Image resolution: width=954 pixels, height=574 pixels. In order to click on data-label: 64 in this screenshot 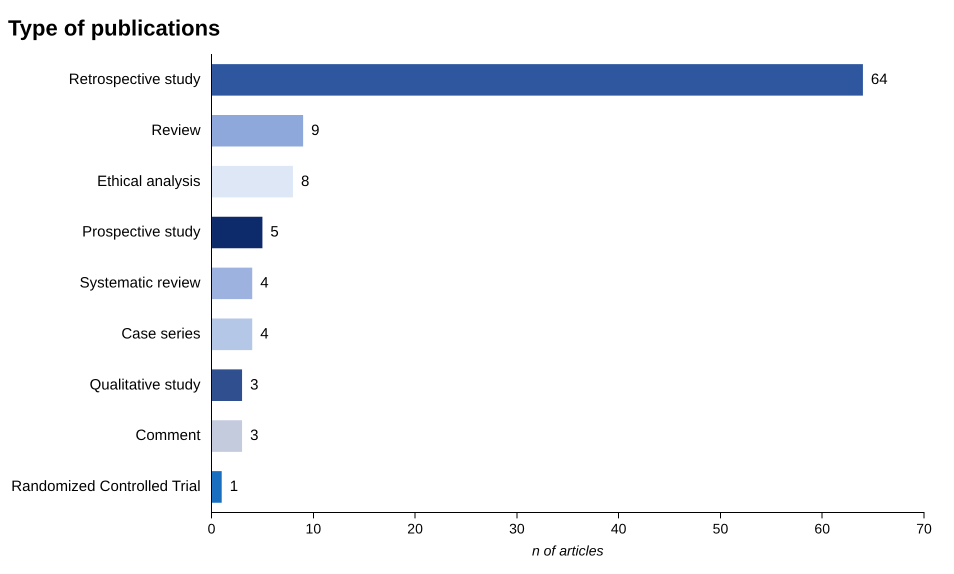, I will do `click(879, 79)`.